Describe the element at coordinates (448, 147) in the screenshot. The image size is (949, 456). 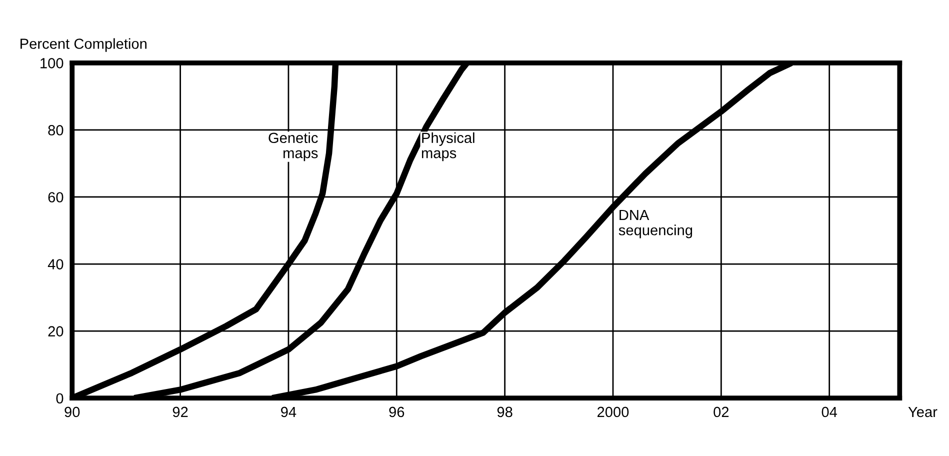
I see `series-label: Physical maps` at that location.